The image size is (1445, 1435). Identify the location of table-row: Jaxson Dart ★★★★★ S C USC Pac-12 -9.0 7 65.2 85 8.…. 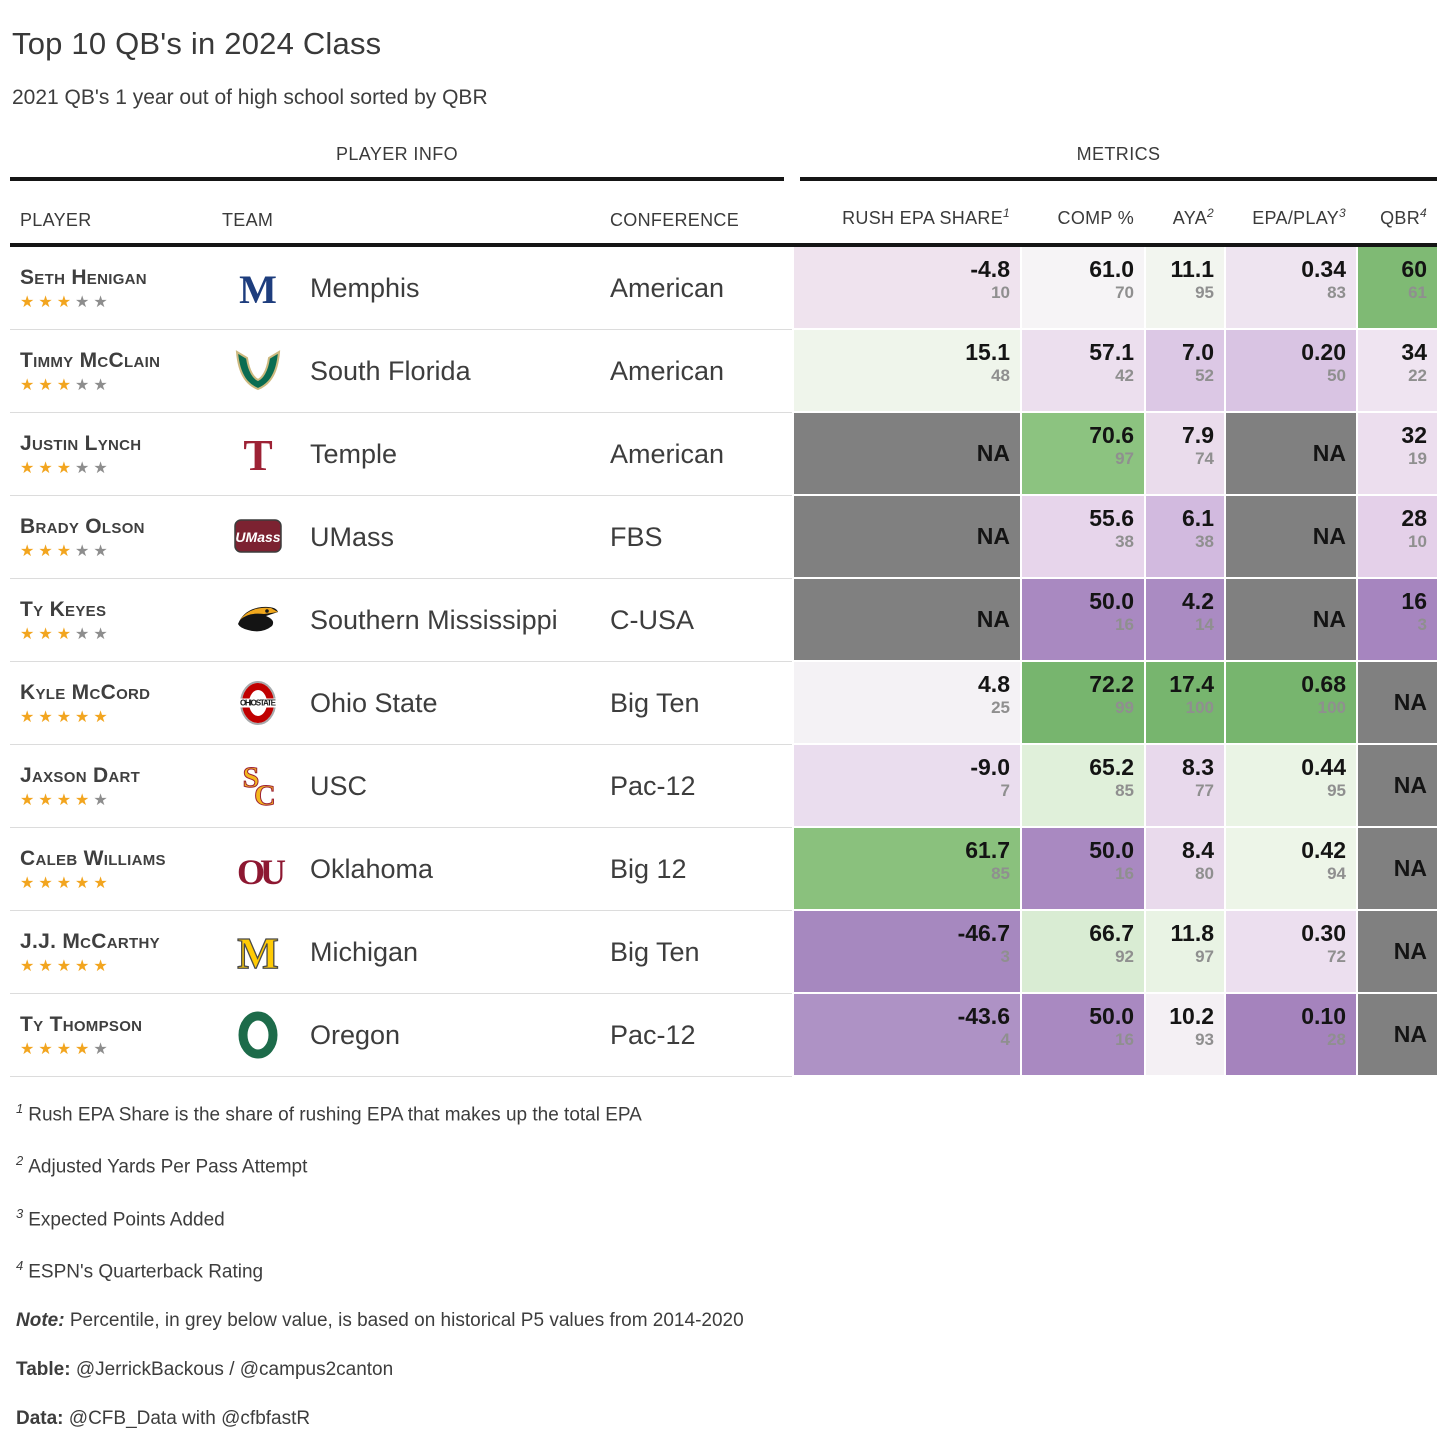
(723, 786).